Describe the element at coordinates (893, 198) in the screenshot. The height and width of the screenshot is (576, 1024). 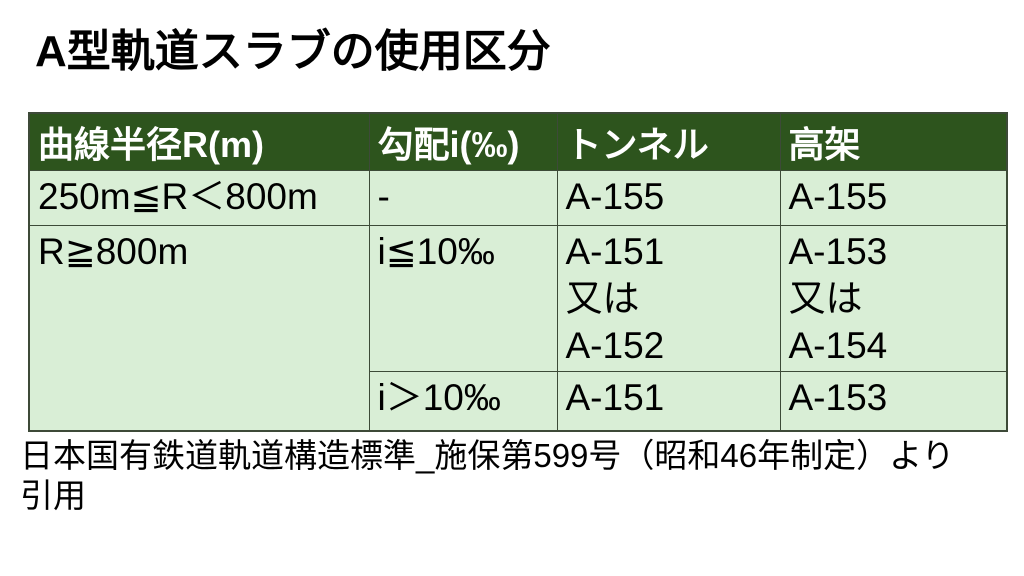
I see `table-cell-viaduct-1: A-155` at that location.